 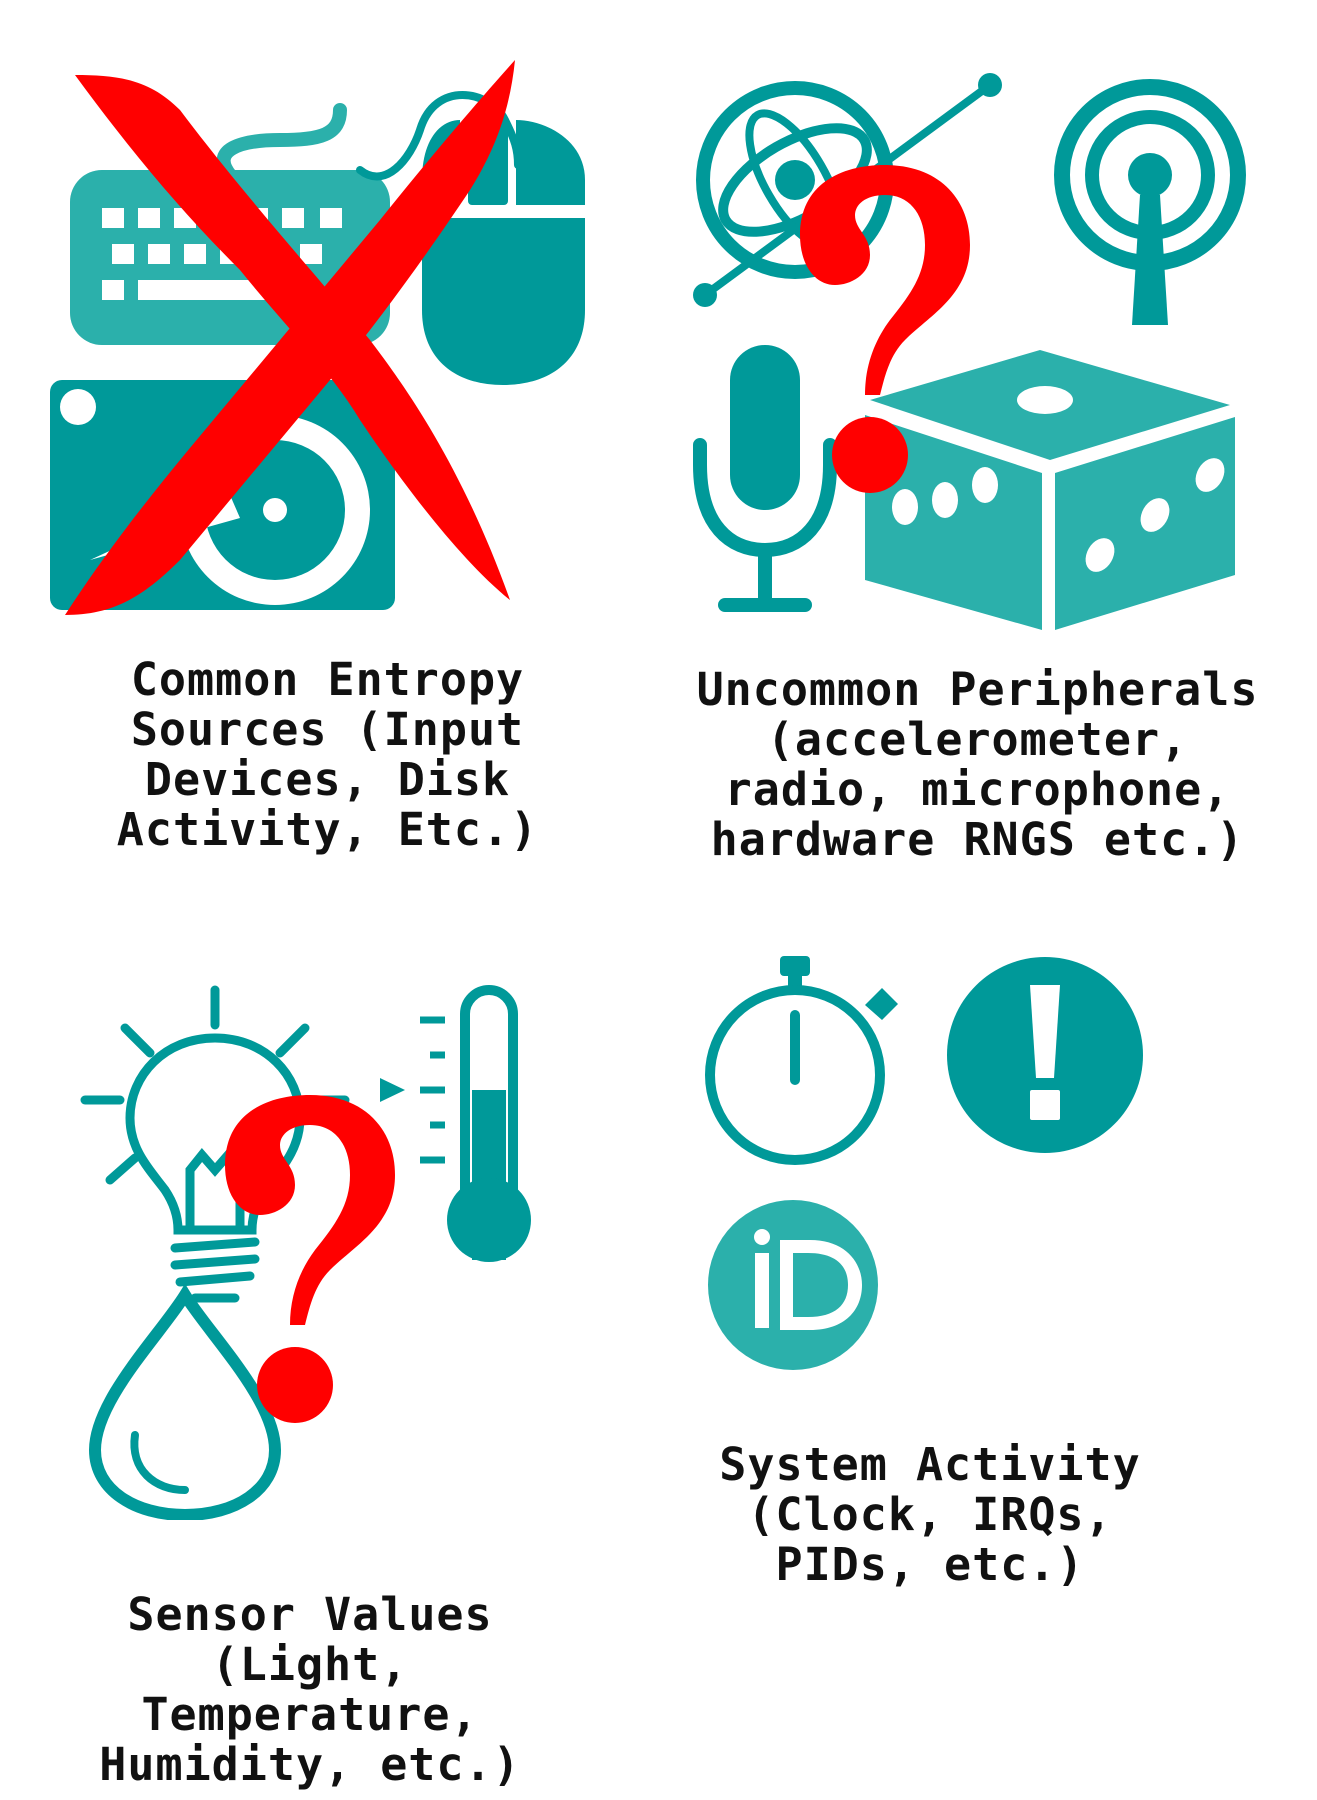 What do you see at coordinates (327, 729) in the screenshot?
I see `caption-line: Sources (Input` at bounding box center [327, 729].